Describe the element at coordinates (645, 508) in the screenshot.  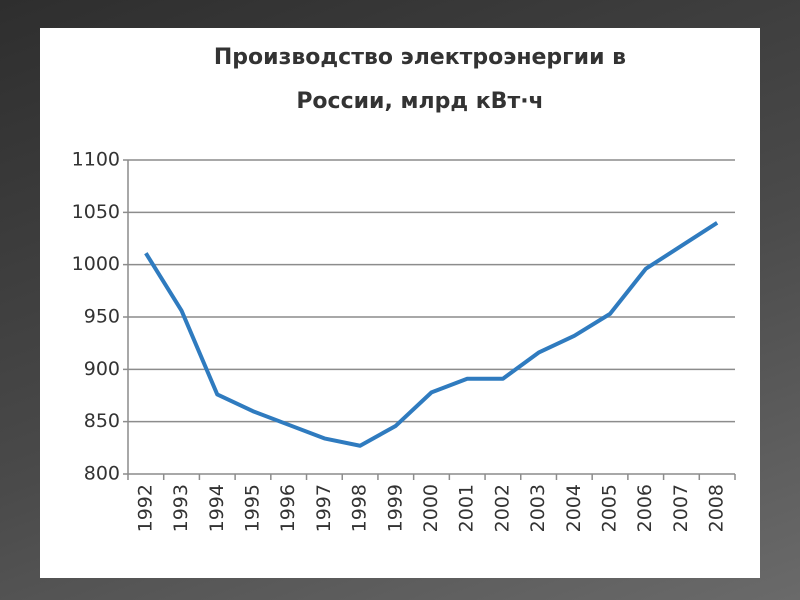
I see `x-tick-label: 2006` at that location.